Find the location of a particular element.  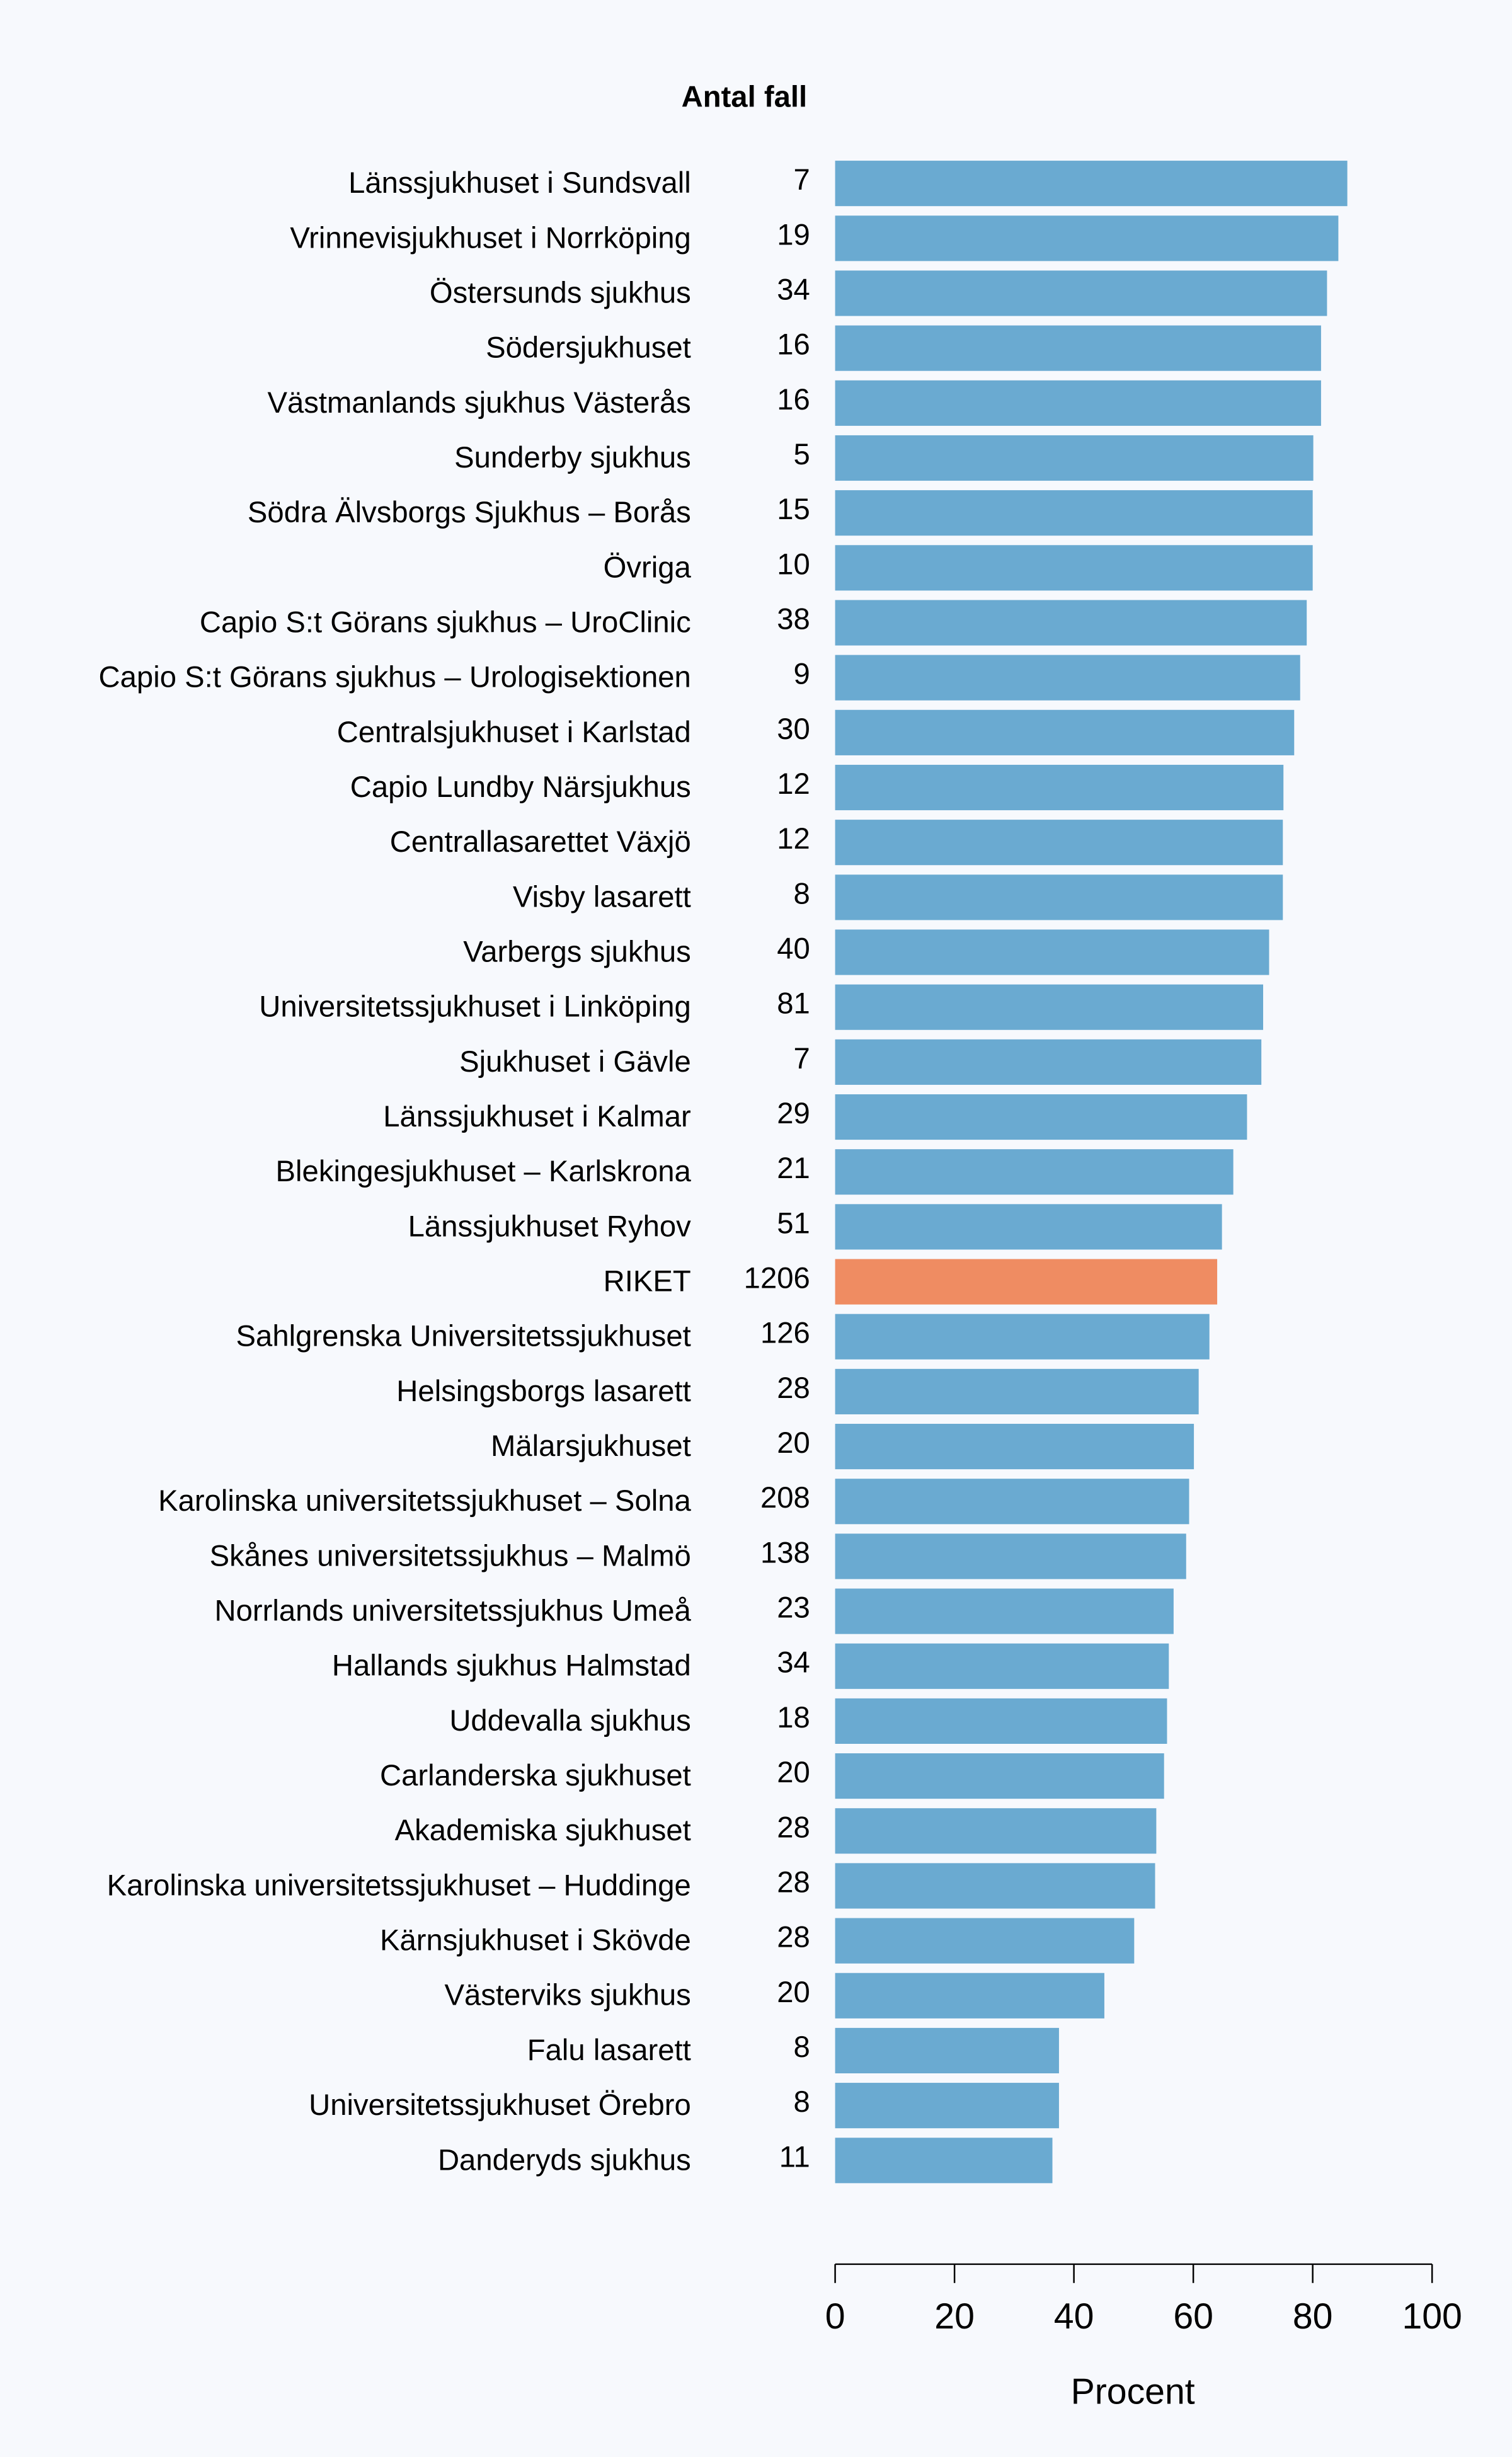

count-label: 126 is located at coordinates (785, 1333).